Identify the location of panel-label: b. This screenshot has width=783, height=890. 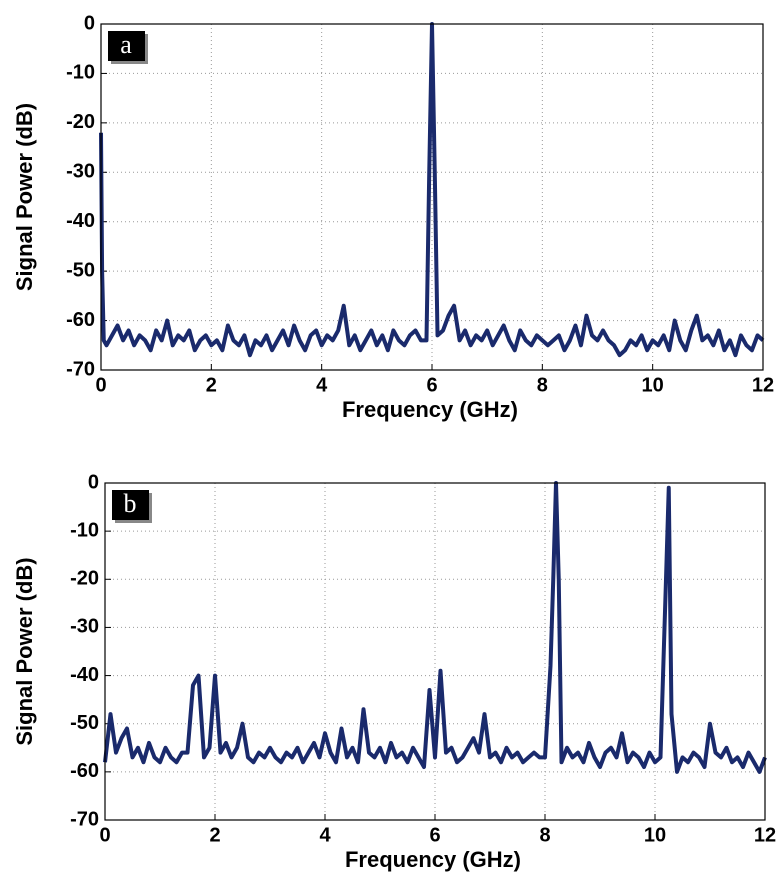
(130, 503).